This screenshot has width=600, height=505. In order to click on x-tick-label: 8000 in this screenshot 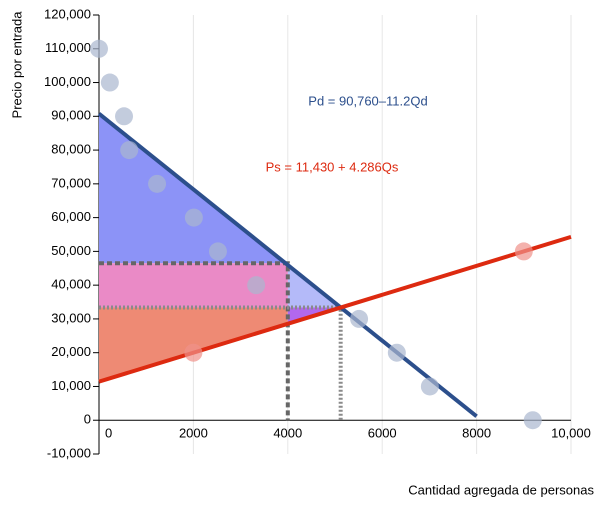, I will do `click(476, 433)`.